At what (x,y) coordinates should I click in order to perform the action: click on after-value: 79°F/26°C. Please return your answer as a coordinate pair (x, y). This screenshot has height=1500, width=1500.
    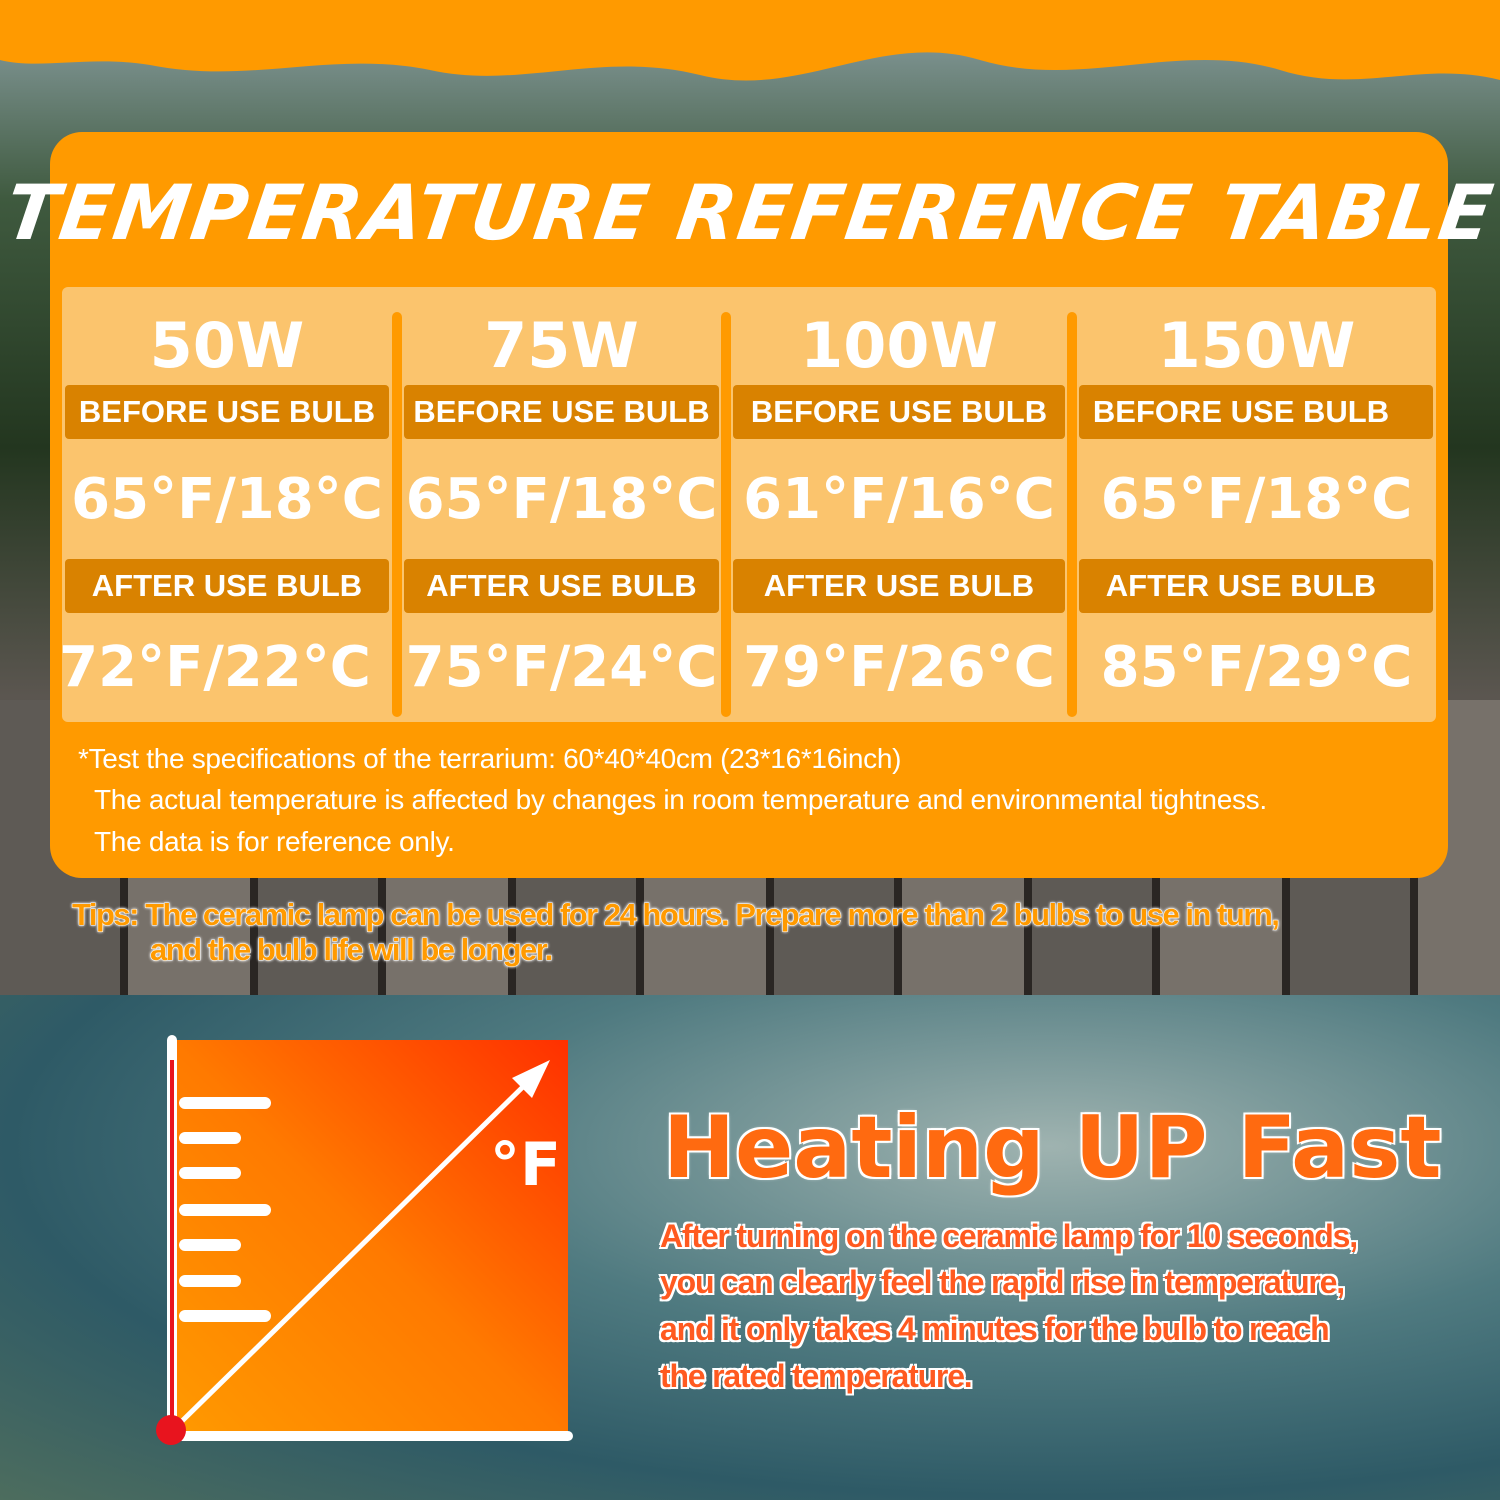
    Looking at the image, I should click on (899, 667).